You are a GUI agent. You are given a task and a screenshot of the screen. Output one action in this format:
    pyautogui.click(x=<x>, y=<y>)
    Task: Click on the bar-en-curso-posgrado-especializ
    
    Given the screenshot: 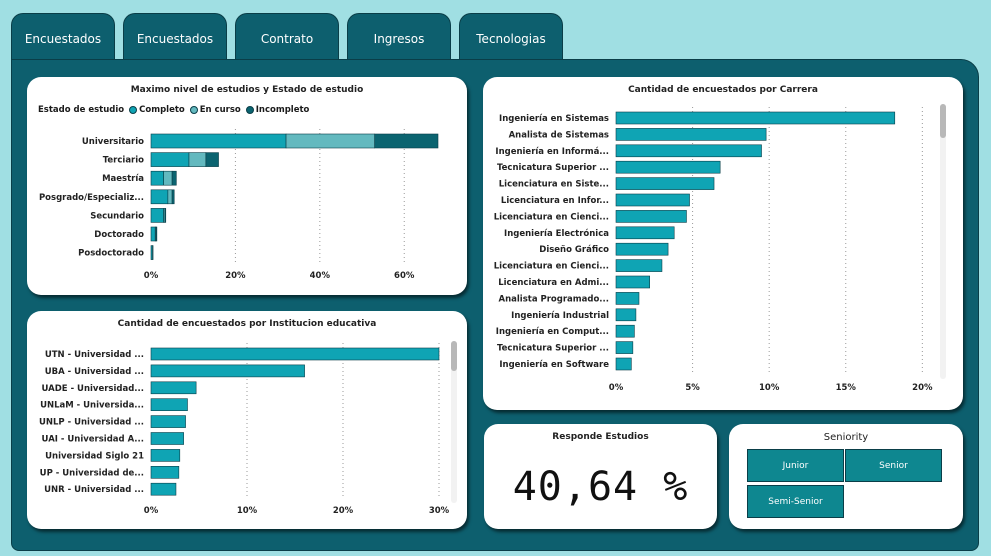 What is the action you would take?
    pyautogui.click(x=170, y=197)
    